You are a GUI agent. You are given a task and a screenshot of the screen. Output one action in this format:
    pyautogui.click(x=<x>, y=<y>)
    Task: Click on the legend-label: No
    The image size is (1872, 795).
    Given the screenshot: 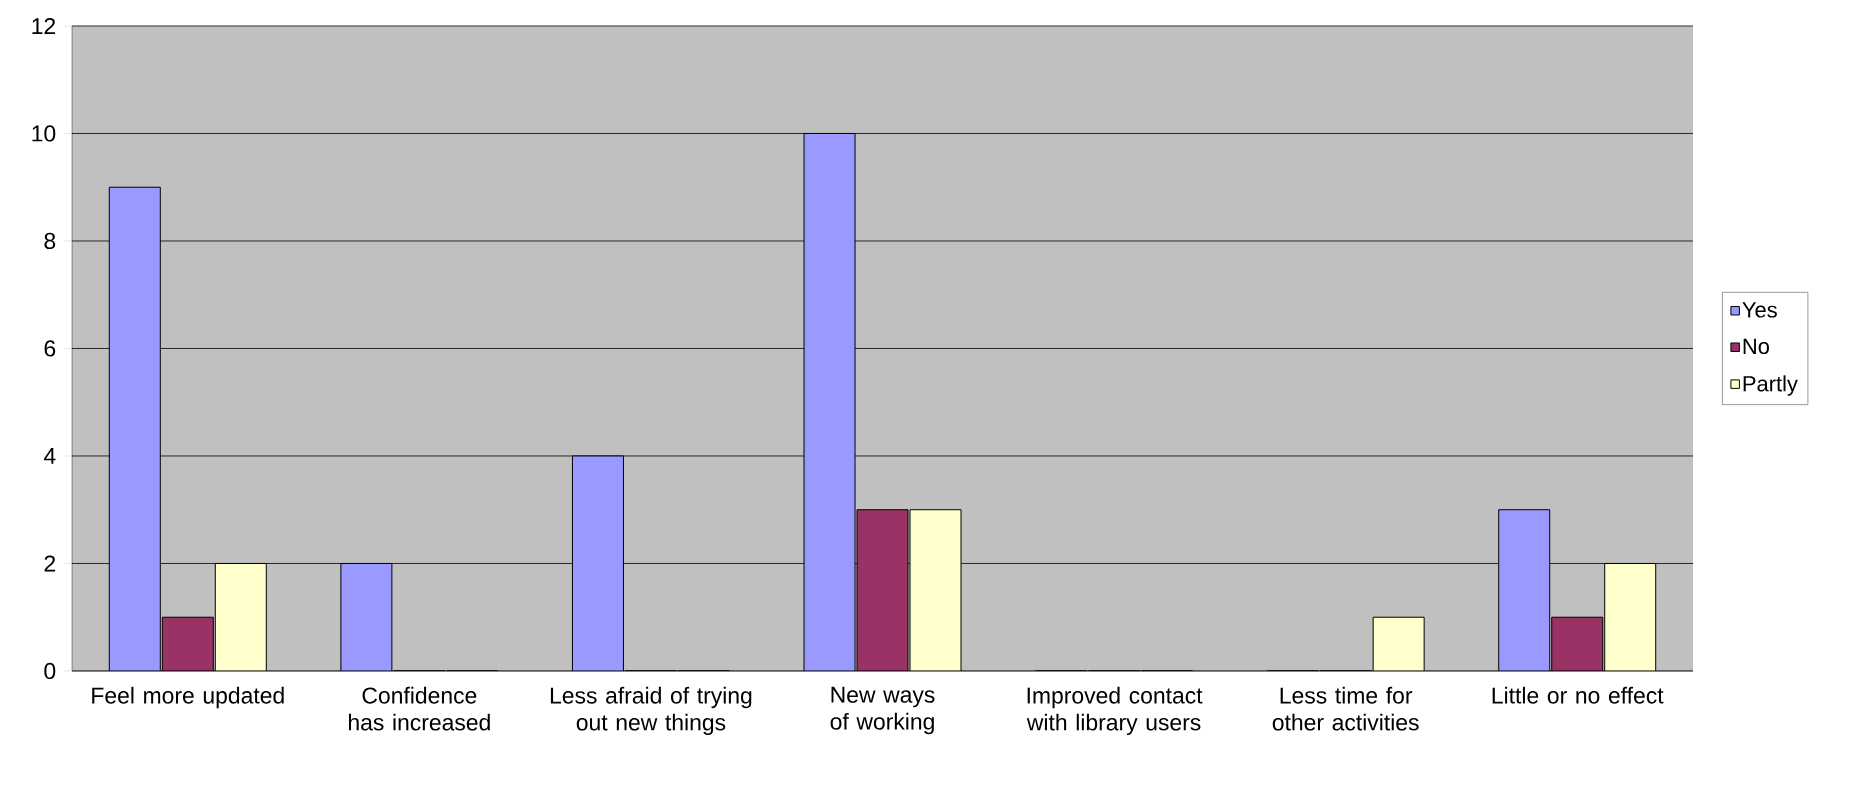 What is the action you would take?
    pyautogui.click(x=1756, y=346)
    